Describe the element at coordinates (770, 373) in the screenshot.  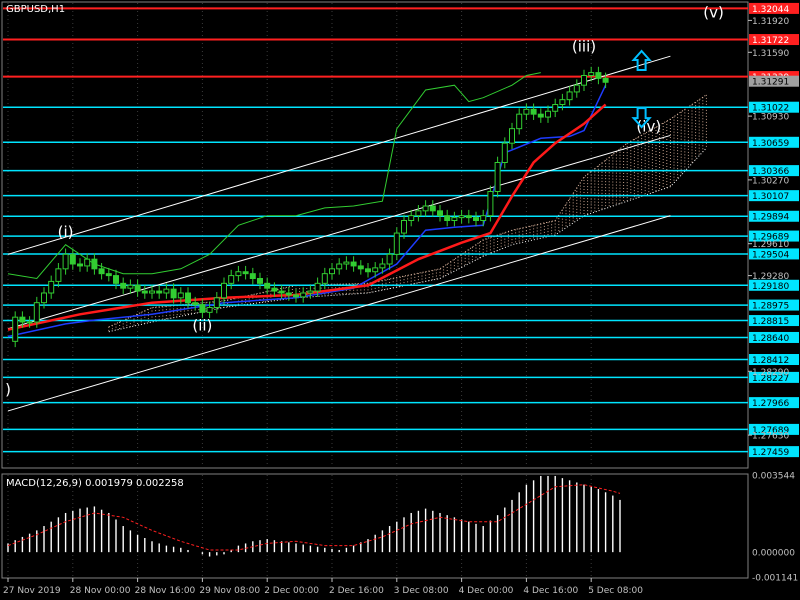
I see `price-tick-label: 1.28290` at that location.